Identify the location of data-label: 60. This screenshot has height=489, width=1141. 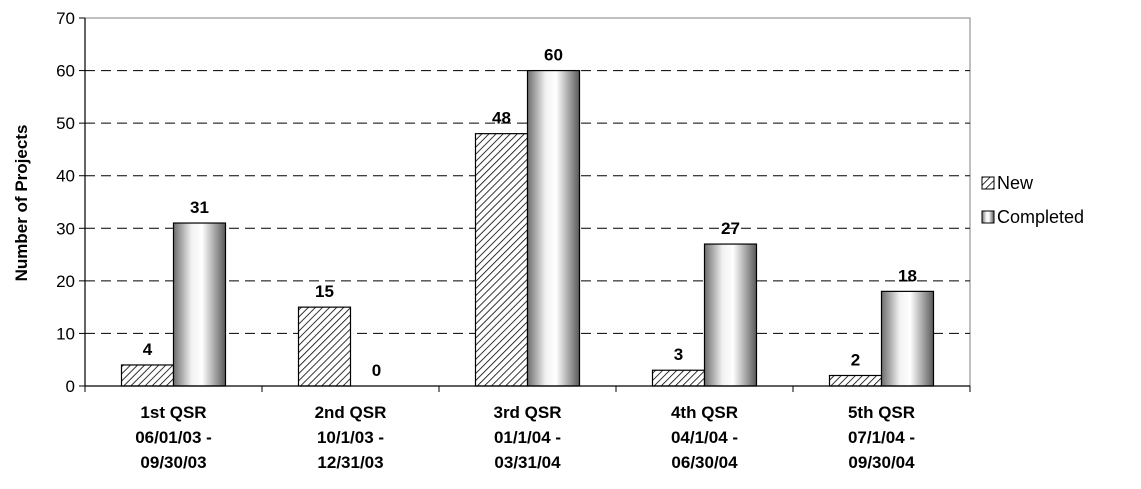
(553, 55).